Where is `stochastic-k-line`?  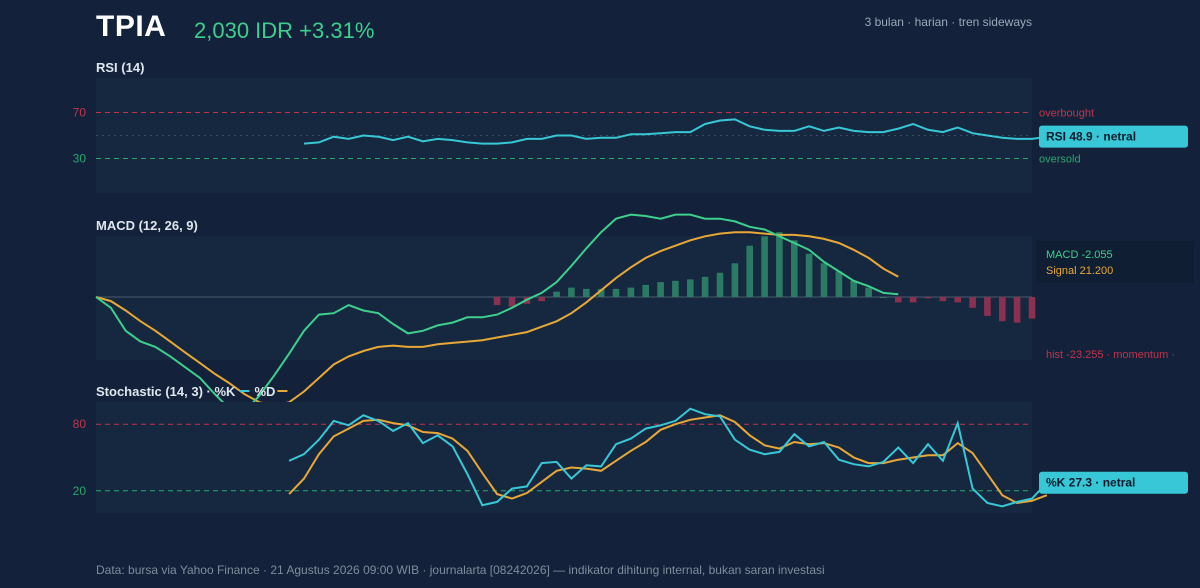 stochastic-k-line is located at coordinates (668, 457).